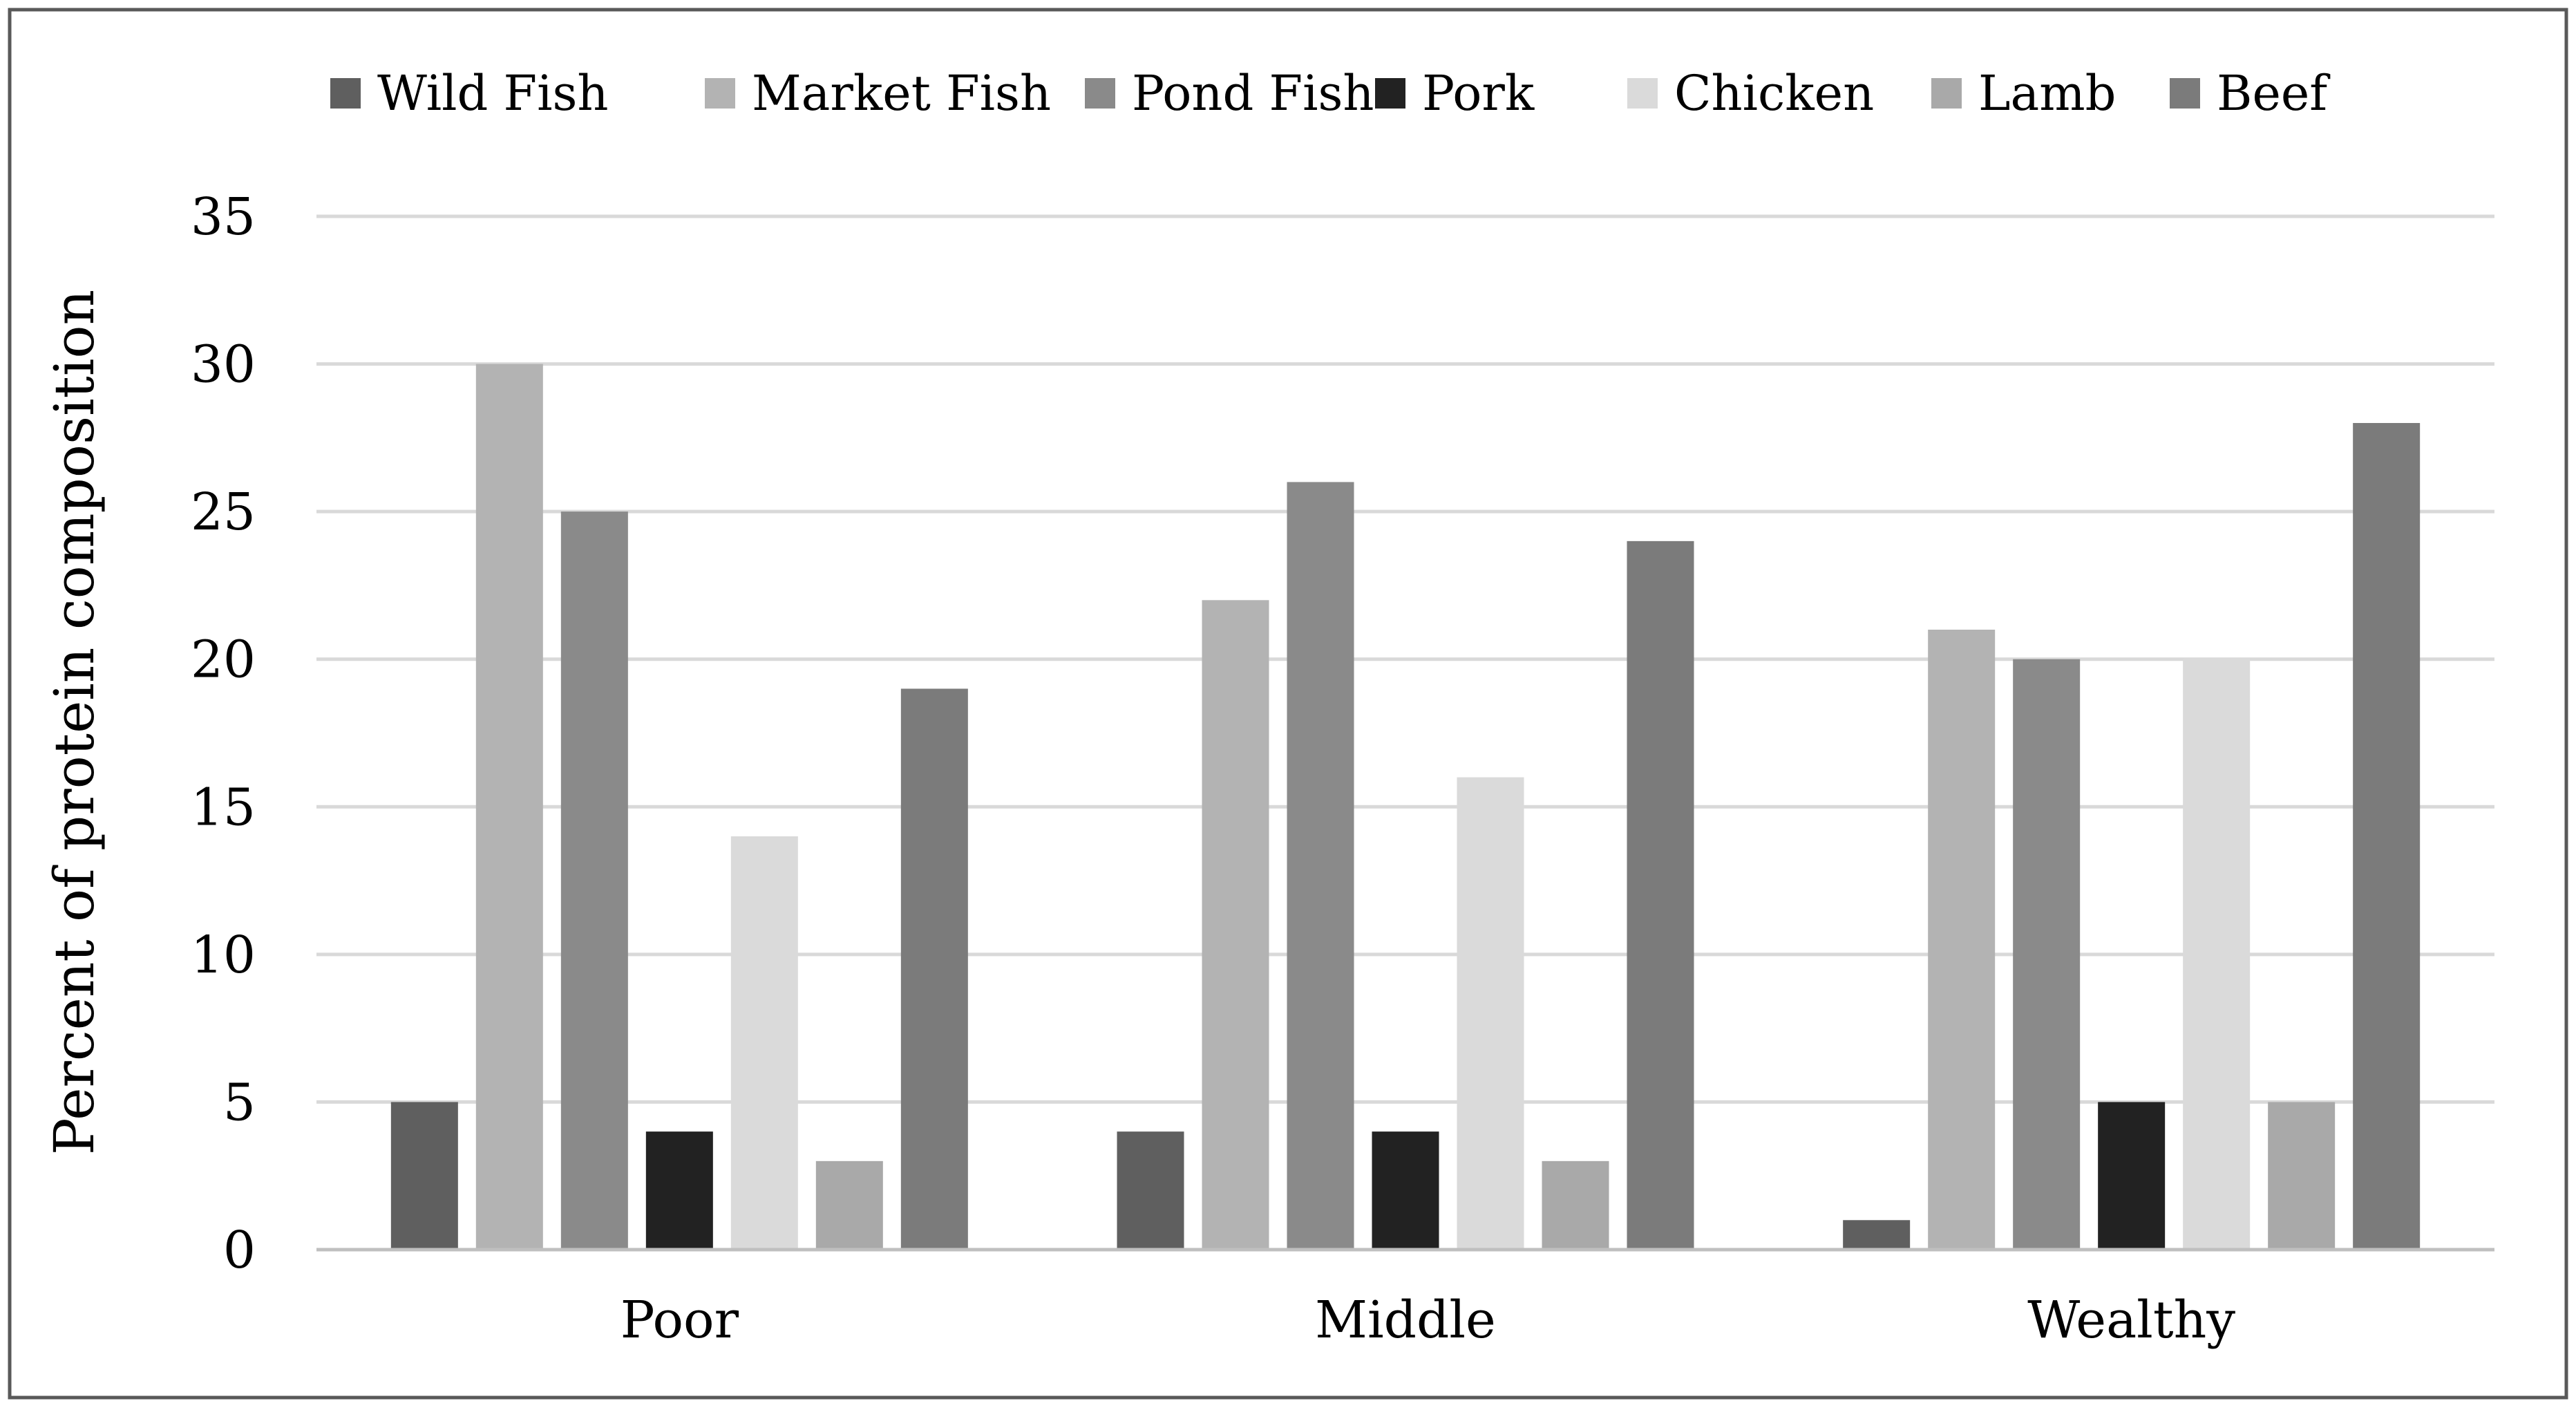 The width and height of the screenshot is (2576, 1410). I want to click on x-category-label: Poor, so click(680, 1320).